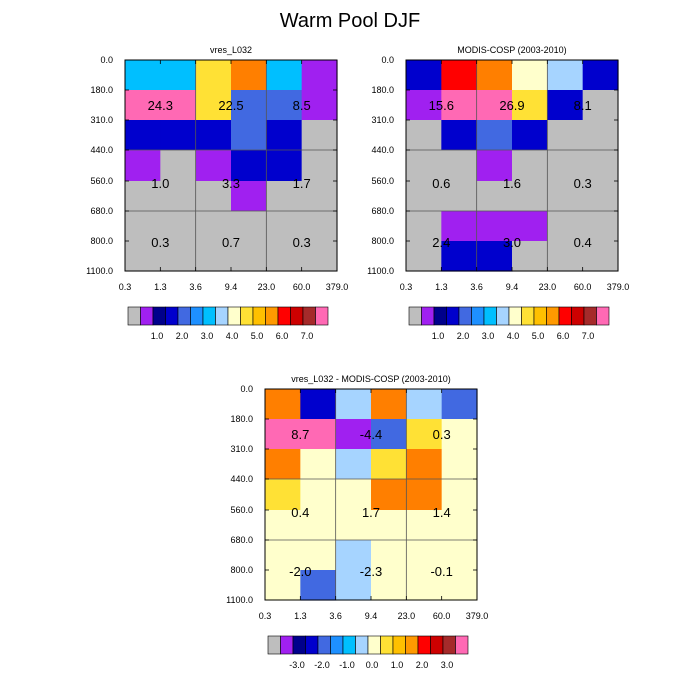  Describe the element at coordinates (160, 183) in the screenshot. I see `cell-value-label: 1.0` at that location.